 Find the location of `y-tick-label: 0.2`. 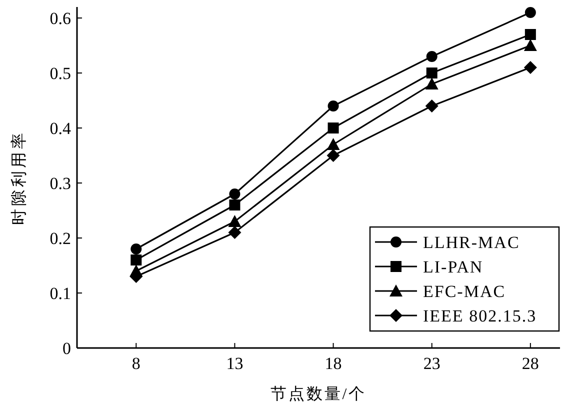

y-tick-label: 0.2 is located at coordinates (60, 238).